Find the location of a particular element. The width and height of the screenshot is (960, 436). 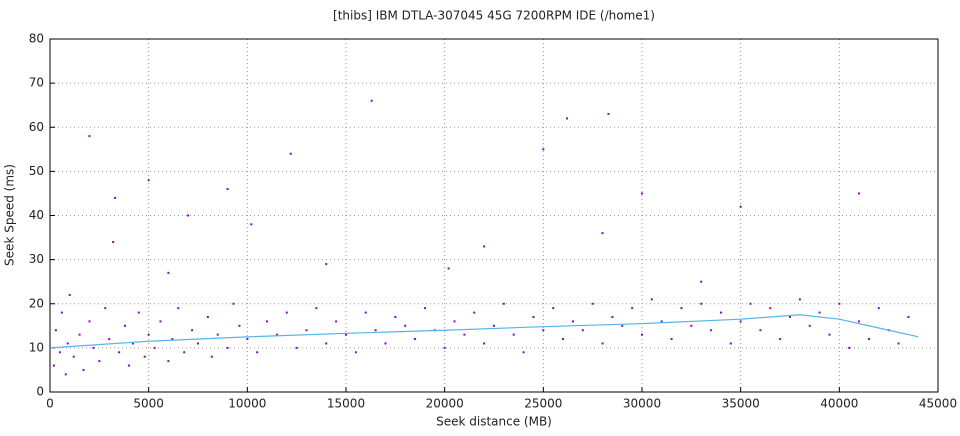

y-tick-label: 10 is located at coordinates (36, 347).